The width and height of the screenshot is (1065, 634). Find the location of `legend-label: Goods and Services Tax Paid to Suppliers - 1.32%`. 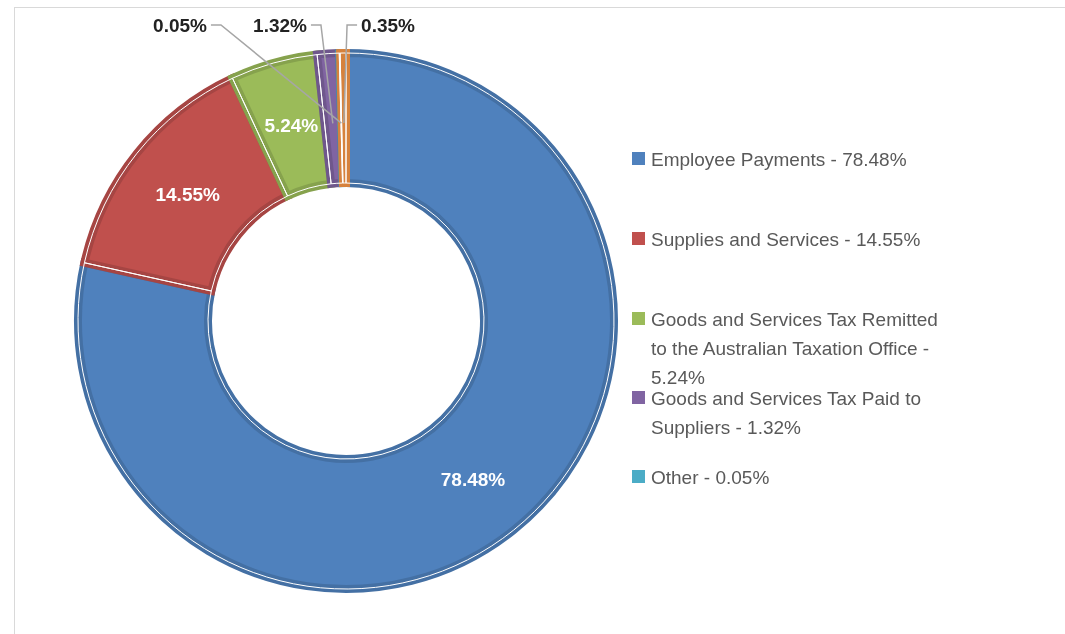

legend-label: Goods and Services Tax Paid to Suppliers - 1.32% is located at coordinates (786, 412).